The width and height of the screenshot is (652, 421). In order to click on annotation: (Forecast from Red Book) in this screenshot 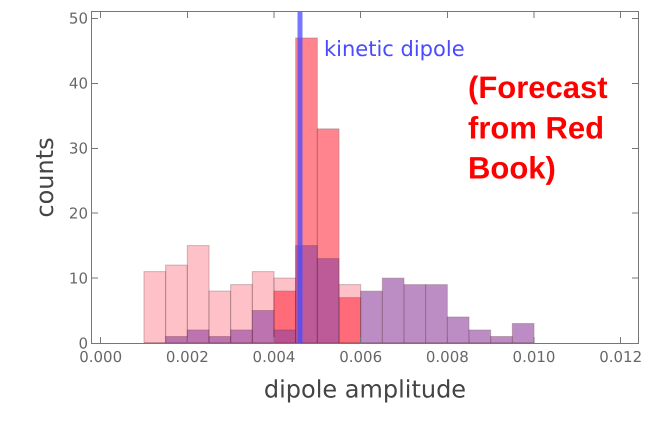, I will do `click(538, 128)`.